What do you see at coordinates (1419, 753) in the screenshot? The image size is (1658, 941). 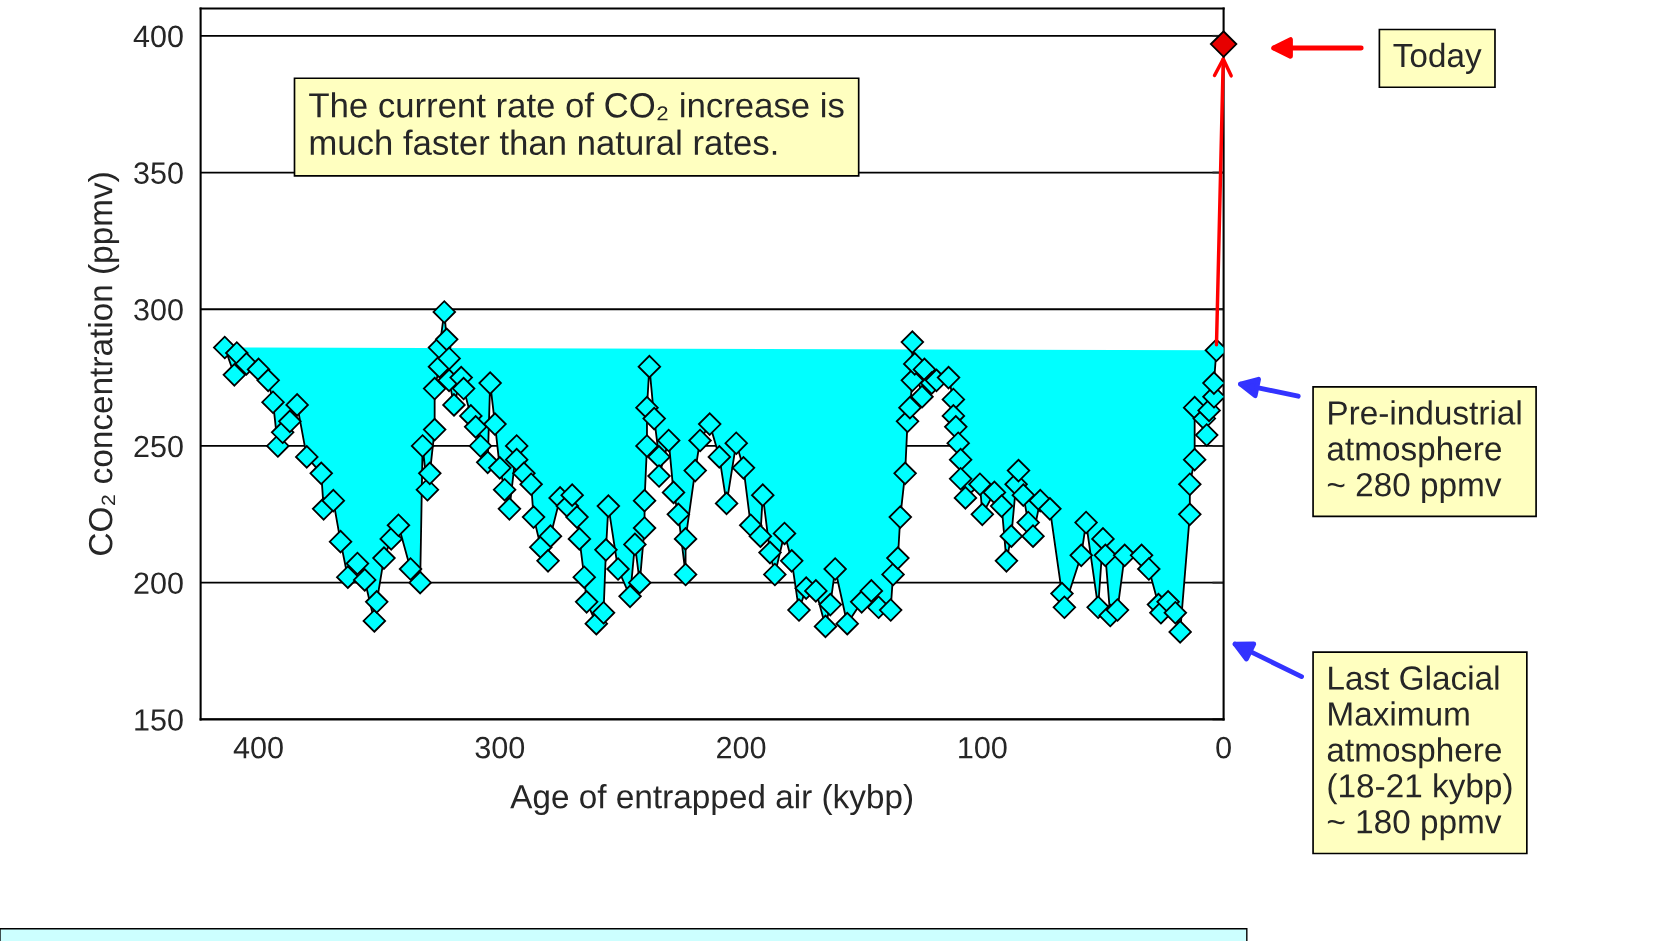 I see `text: Last Glacial Maximum atmosphere (18-21 kybp) ~ 180 ppmv` at bounding box center [1419, 753].